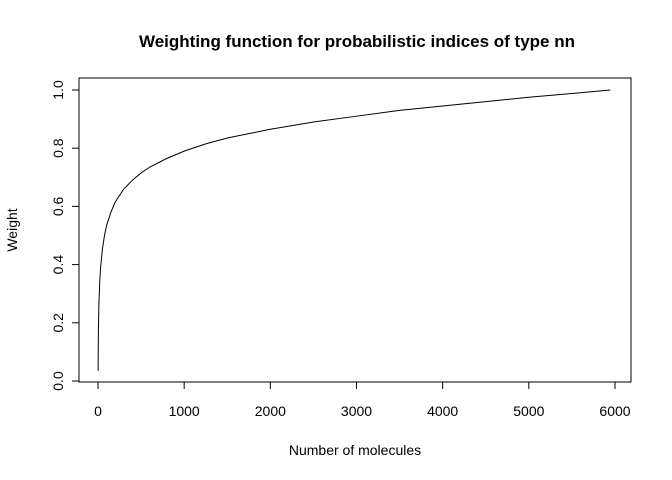 Image resolution: width=672 pixels, height=480 pixels. Describe the element at coordinates (12, 229) in the screenshot. I see `y-axis-label: Weight` at that location.